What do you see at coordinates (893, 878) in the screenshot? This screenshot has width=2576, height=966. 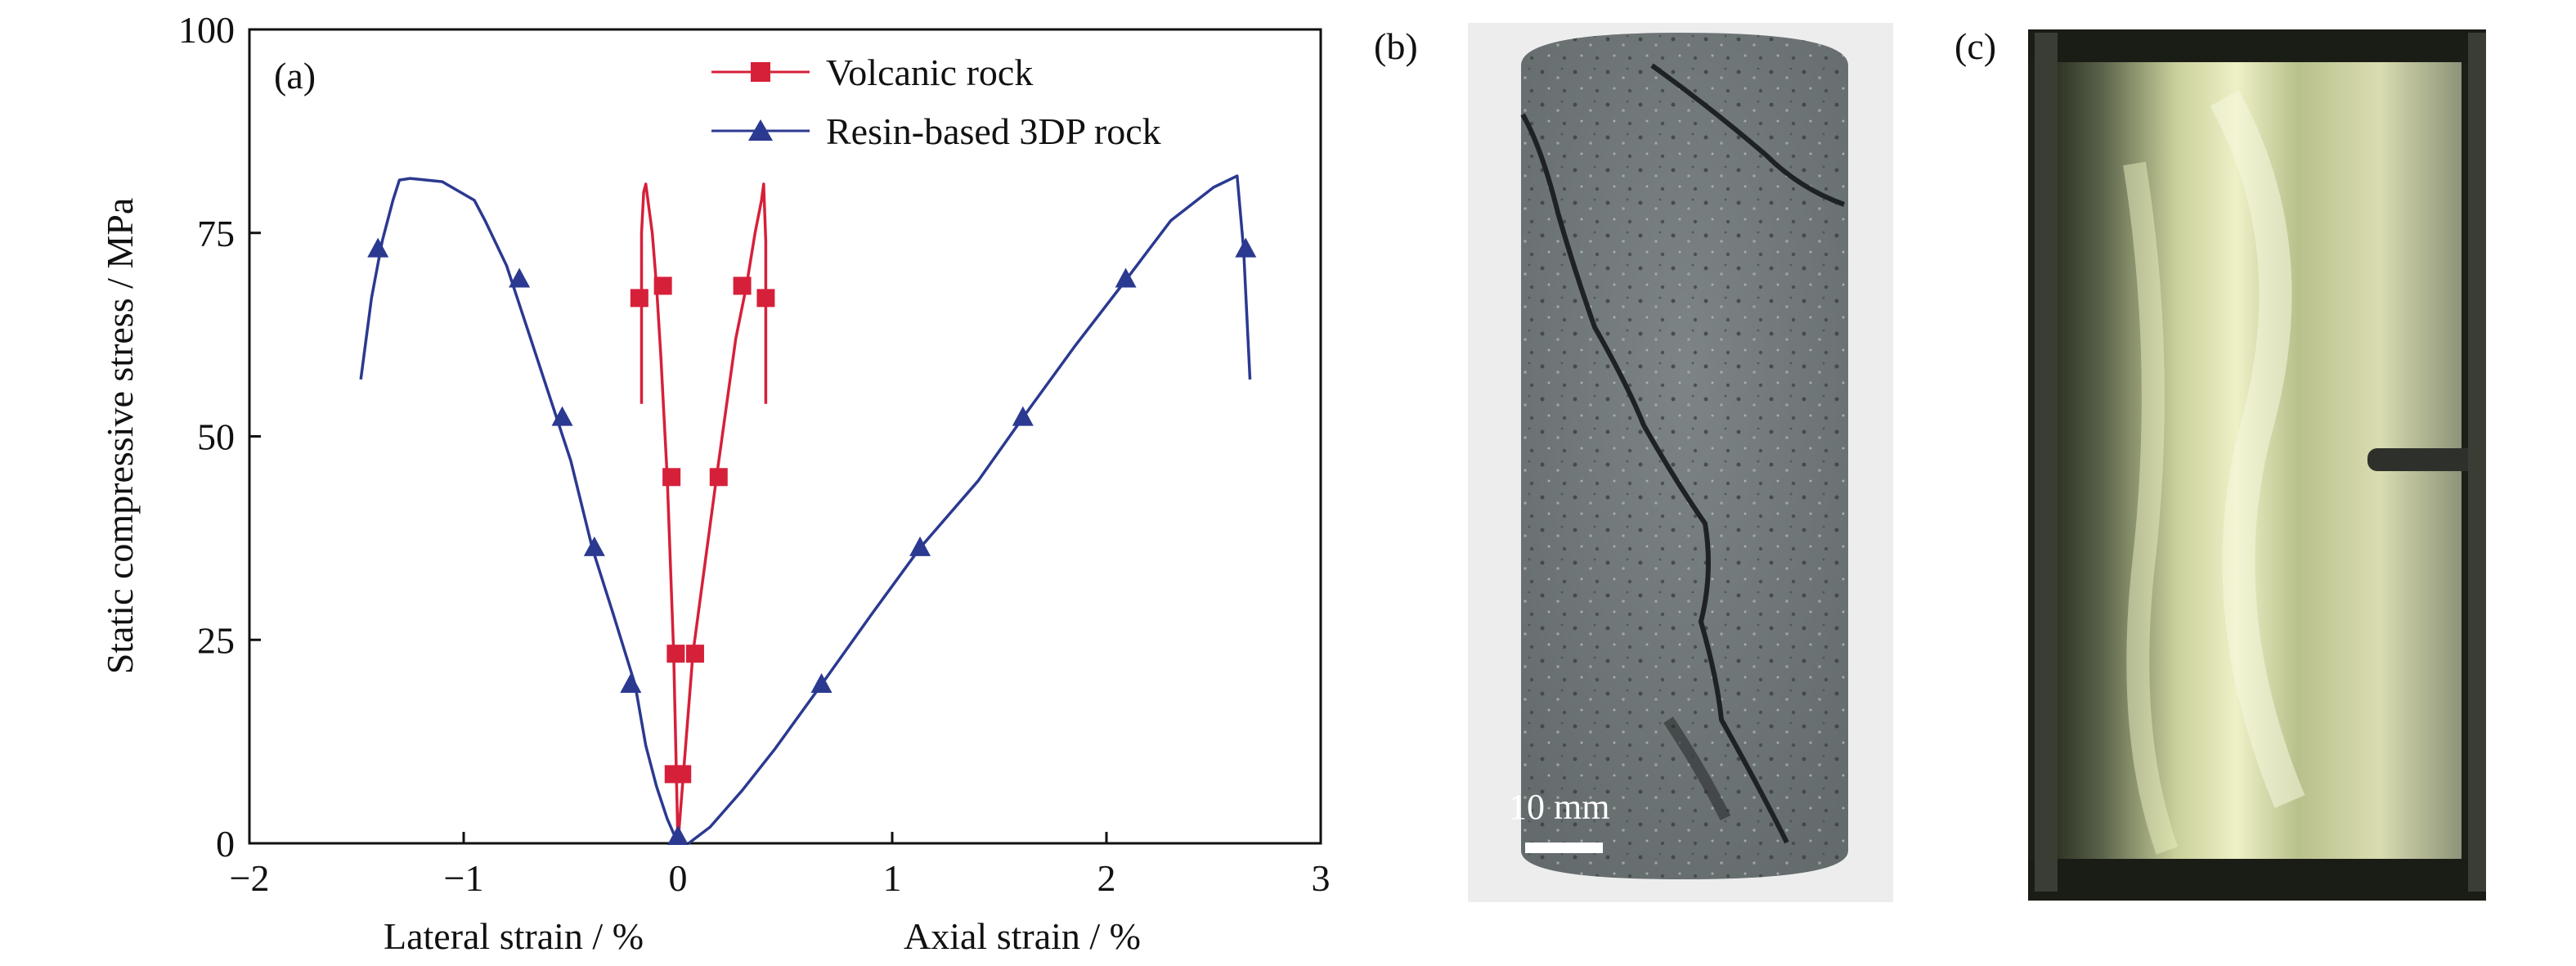 I see `x-tick-label: 1` at bounding box center [893, 878].